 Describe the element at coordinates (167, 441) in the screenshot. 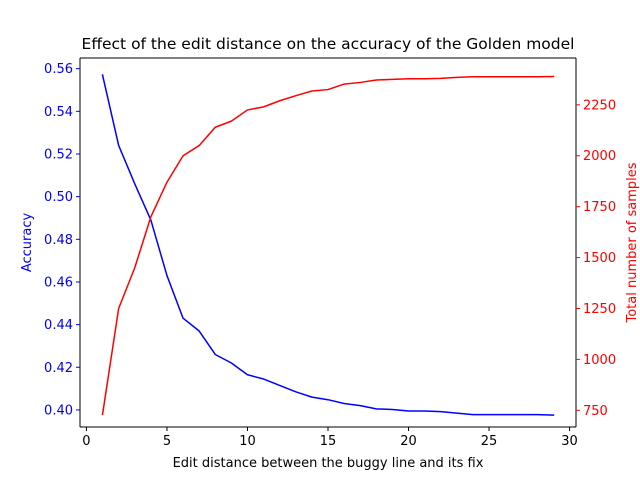

I see `x-tick-label: 5` at that location.